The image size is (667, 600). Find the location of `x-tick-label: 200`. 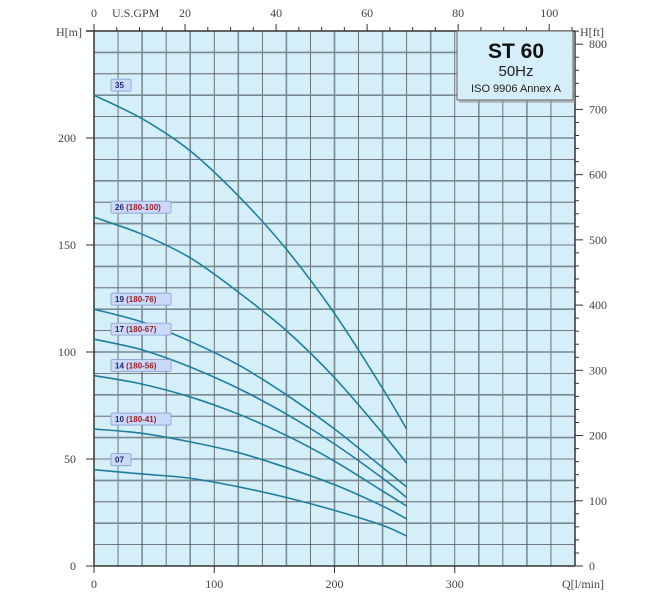

x-tick-label: 200 is located at coordinates (335, 584).